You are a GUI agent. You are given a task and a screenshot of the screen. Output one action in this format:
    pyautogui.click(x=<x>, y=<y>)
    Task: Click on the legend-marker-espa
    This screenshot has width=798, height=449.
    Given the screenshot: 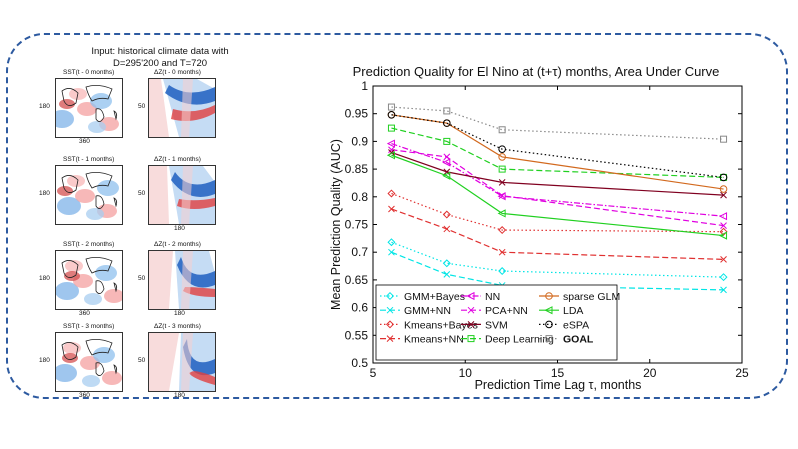 What is the action you would take?
    pyautogui.click(x=549, y=324)
    